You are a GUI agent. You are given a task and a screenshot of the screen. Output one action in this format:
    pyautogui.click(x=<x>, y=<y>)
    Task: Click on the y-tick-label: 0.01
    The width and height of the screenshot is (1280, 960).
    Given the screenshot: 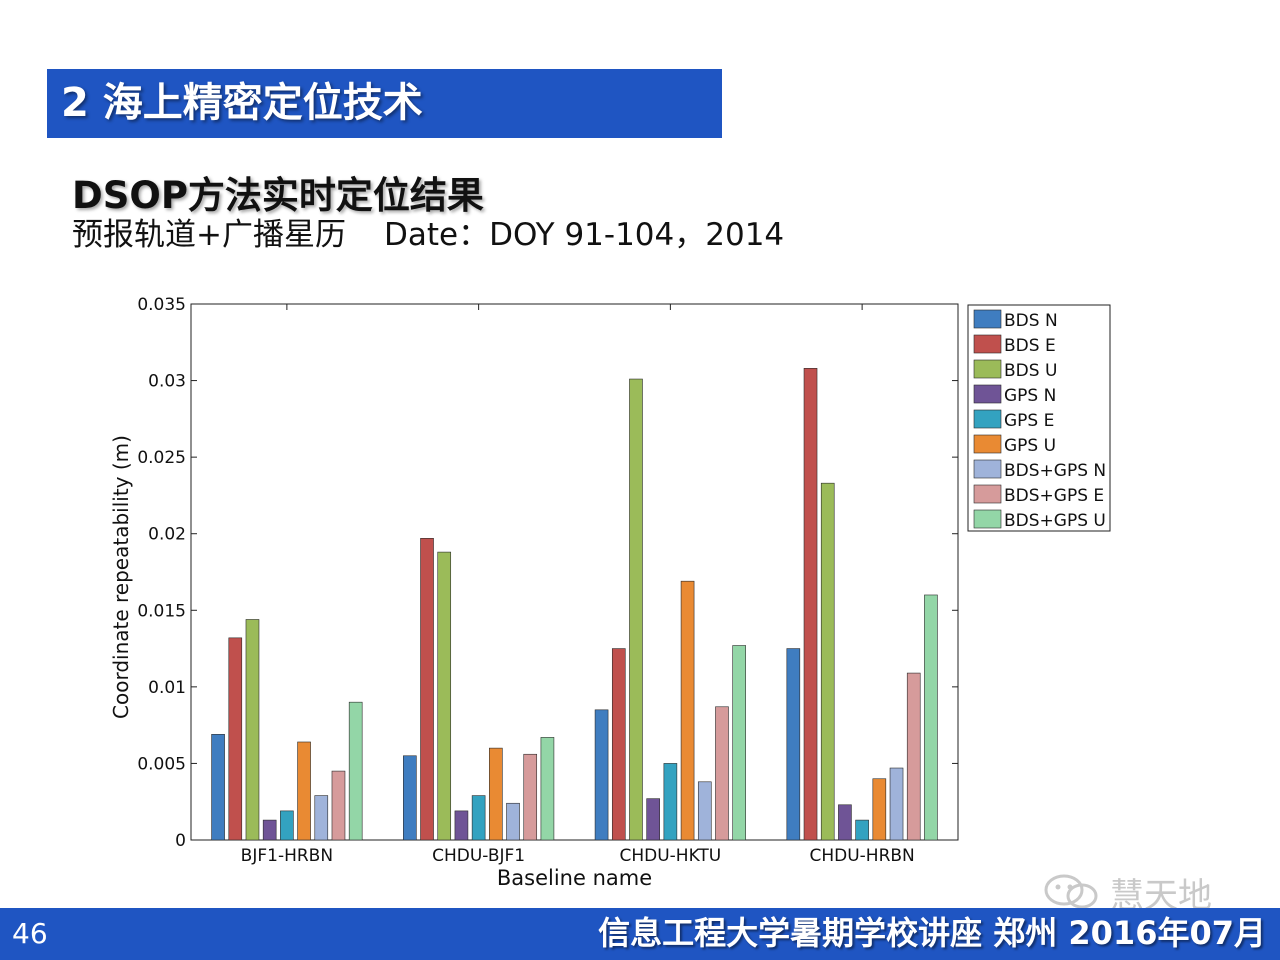 What is the action you would take?
    pyautogui.click(x=167, y=688)
    